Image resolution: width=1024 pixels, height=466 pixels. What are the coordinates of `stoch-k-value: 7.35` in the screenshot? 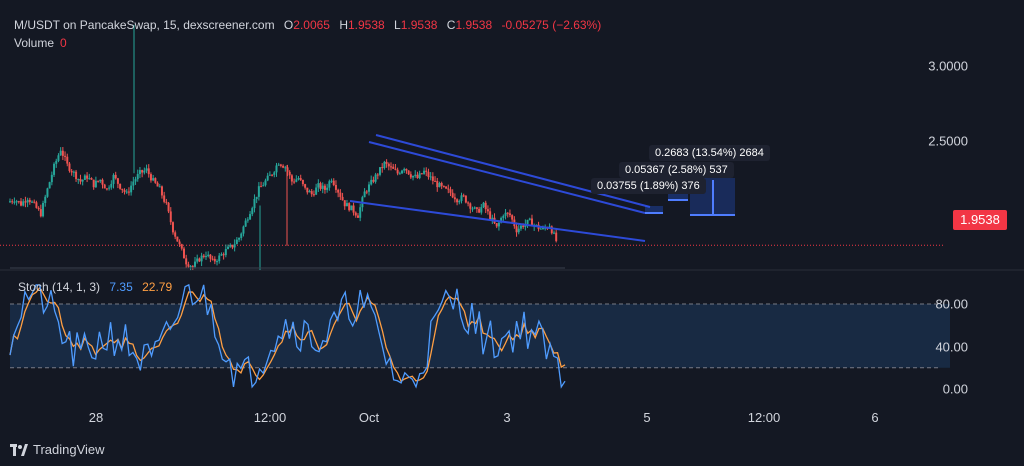 It's located at (121, 287).